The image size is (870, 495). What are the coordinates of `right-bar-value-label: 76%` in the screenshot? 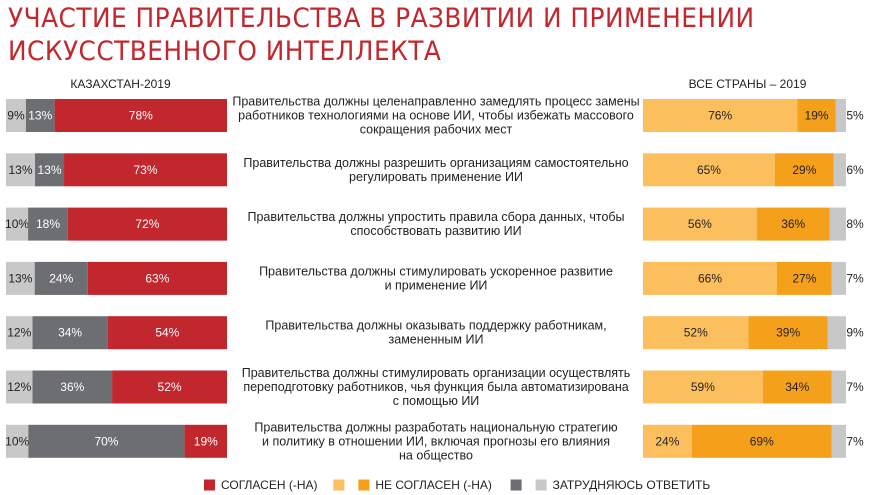 It's located at (720, 116).